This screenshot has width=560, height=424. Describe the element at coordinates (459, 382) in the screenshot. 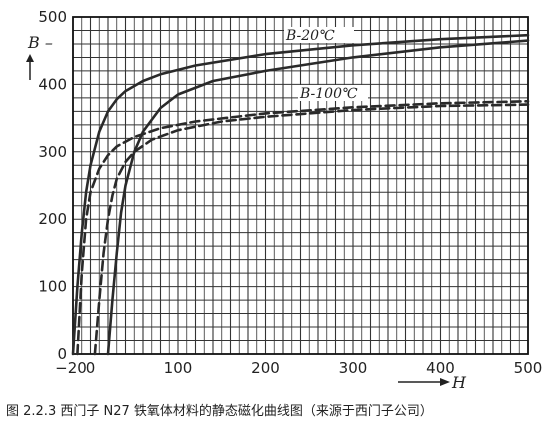

I see `x-axis-label: H` at that location.